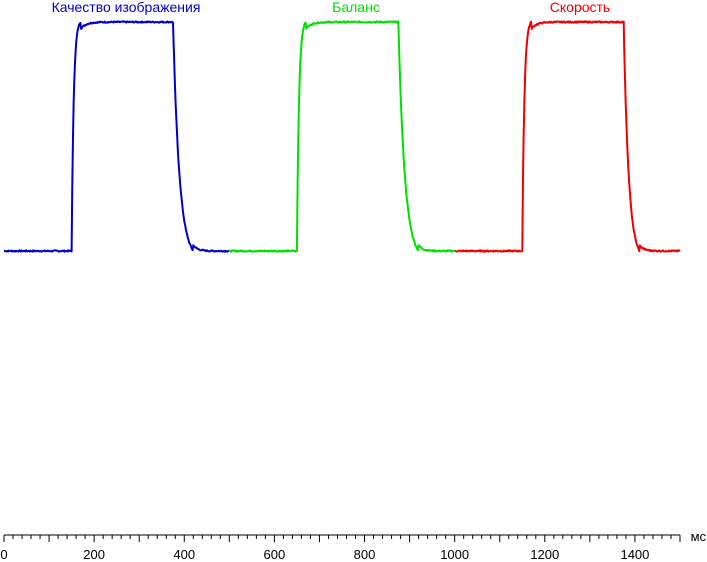  What do you see at coordinates (699, 536) in the screenshot?
I see `x-axis-unit-label: мс` at bounding box center [699, 536].